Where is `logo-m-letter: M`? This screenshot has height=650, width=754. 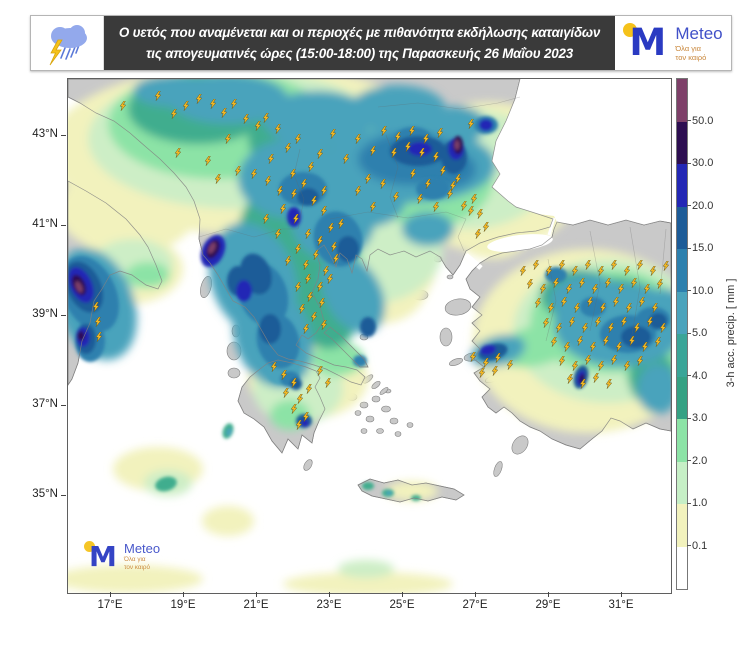
logo-m-letter: M is located at coordinates (648, 42).